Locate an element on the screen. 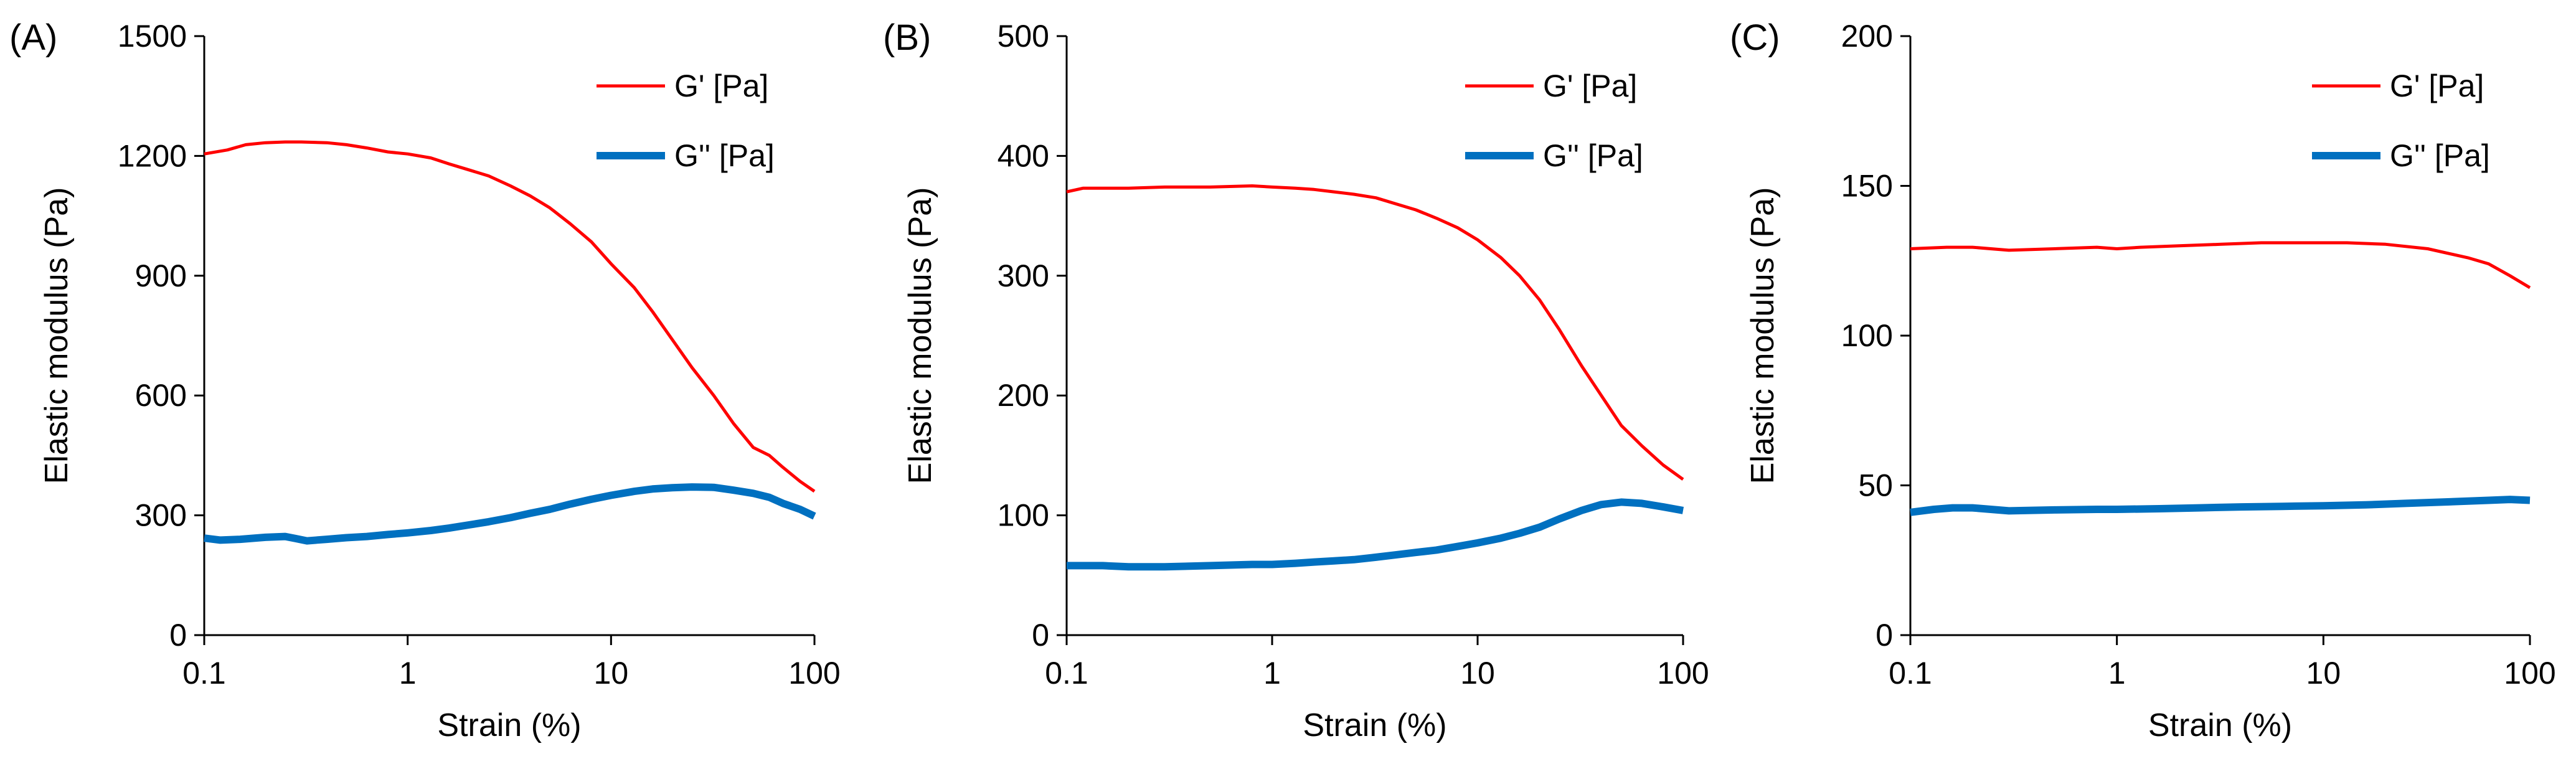  y-tick-label: 1500 is located at coordinates (152, 36).